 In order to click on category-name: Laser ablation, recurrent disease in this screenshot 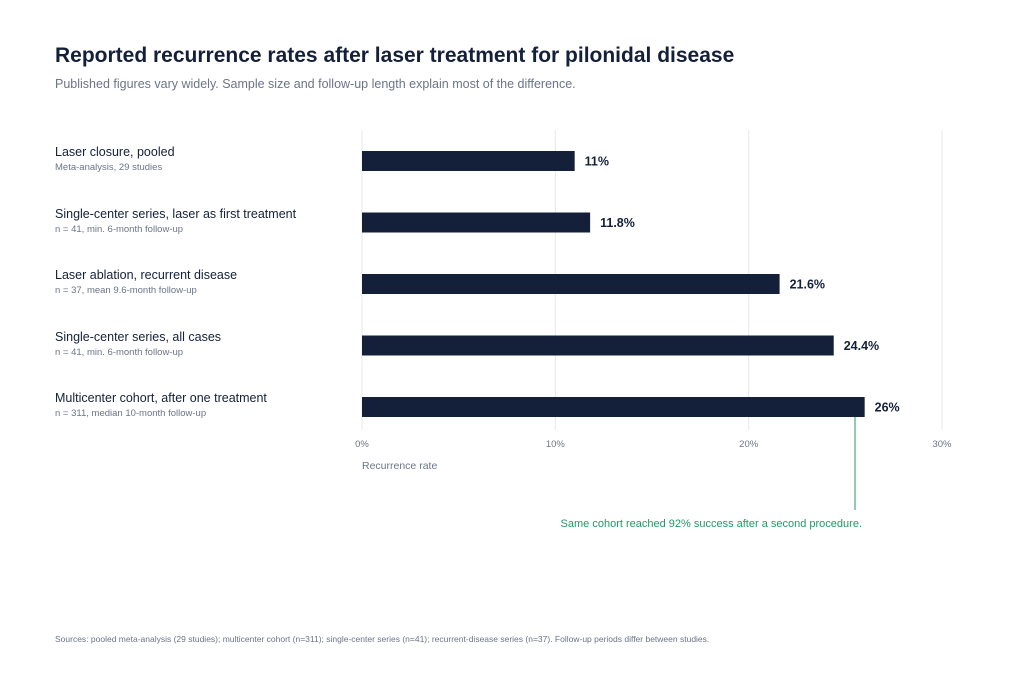, I will do `click(146, 275)`.